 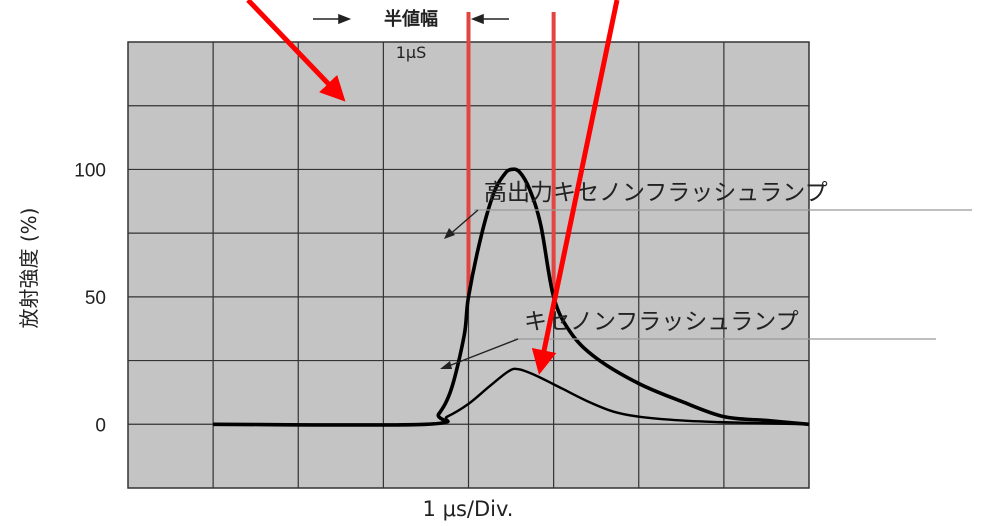 What do you see at coordinates (100, 425) in the screenshot?
I see `y-tick-label: 0` at bounding box center [100, 425].